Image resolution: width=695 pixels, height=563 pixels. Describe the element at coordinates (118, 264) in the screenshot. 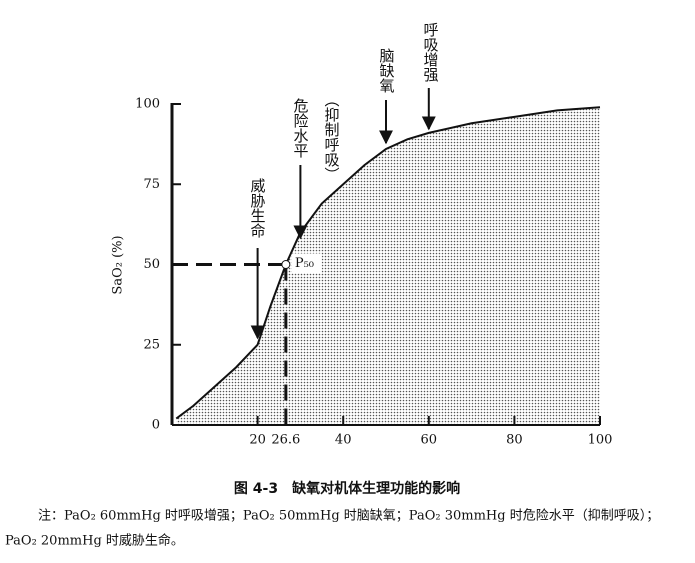

I see `y-axis-label: SaO₂ (%)` at that location.